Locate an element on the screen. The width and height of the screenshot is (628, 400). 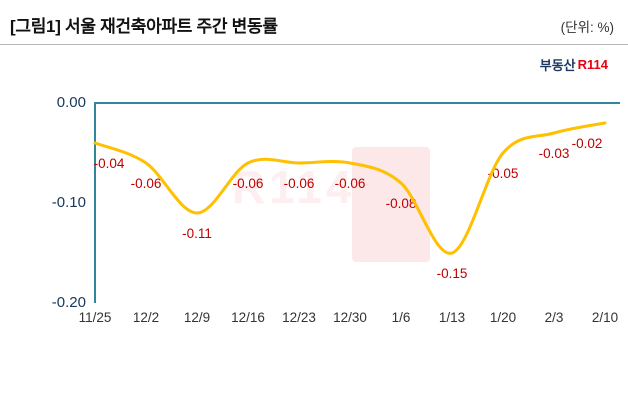
point-value-label: -0.03 is located at coordinates (554, 153).